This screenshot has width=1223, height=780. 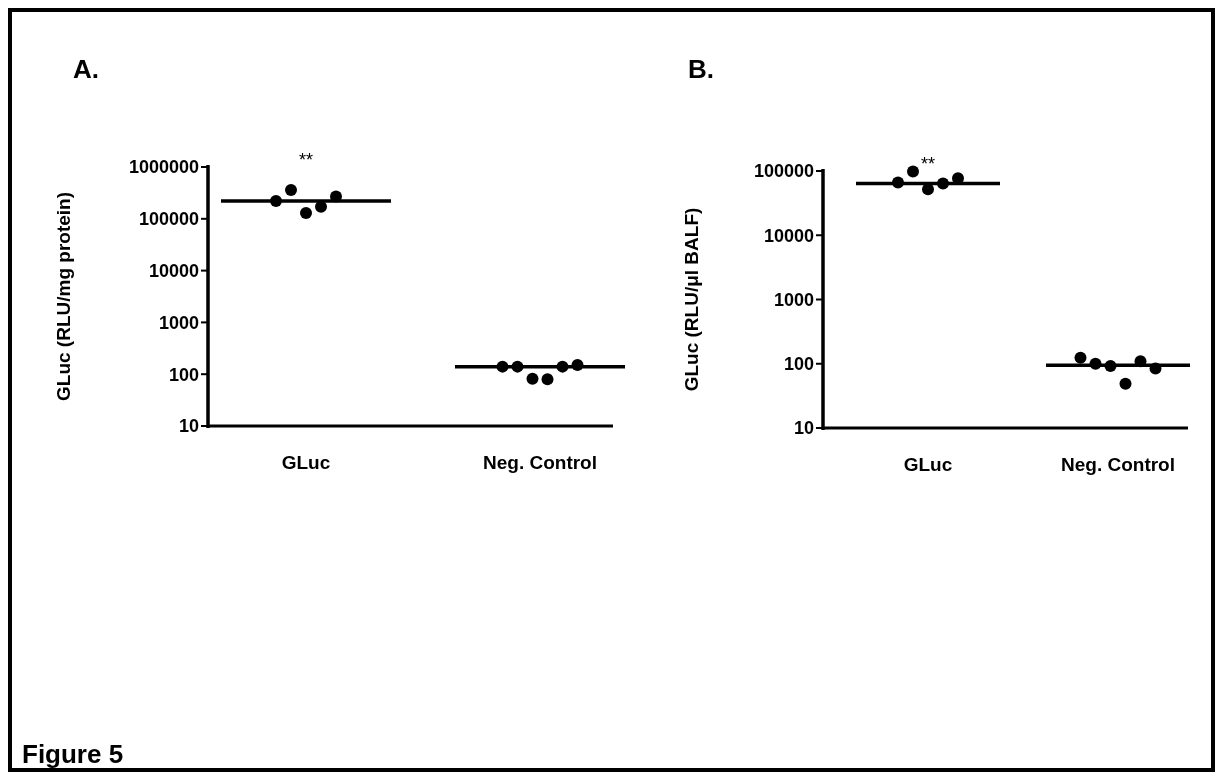 What do you see at coordinates (73, 754) in the screenshot?
I see `caption: Figure 5` at bounding box center [73, 754].